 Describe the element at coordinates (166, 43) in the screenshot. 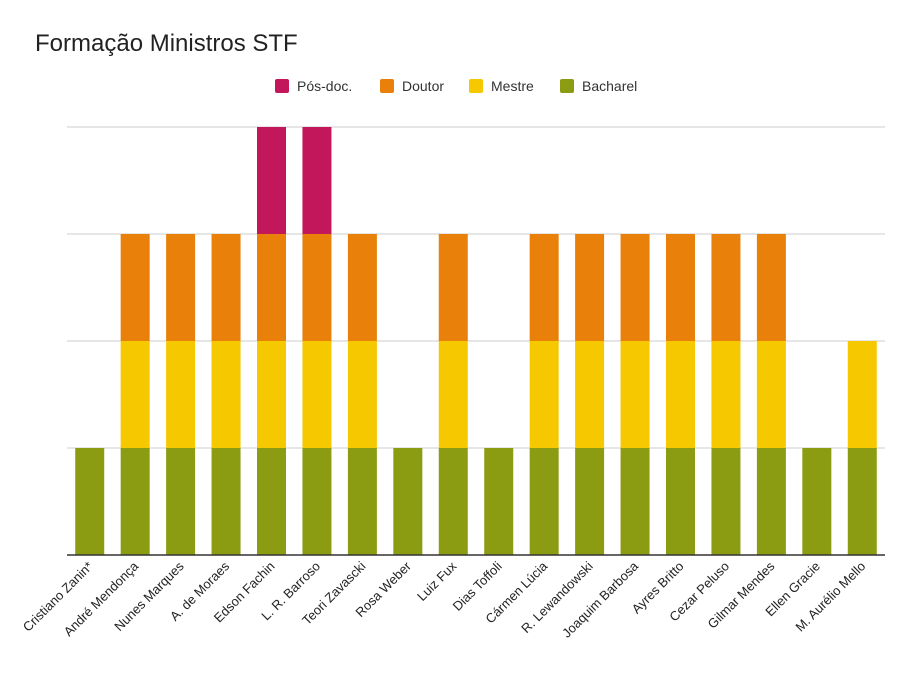

I see `chart-title: Formação Ministros STF` at that location.